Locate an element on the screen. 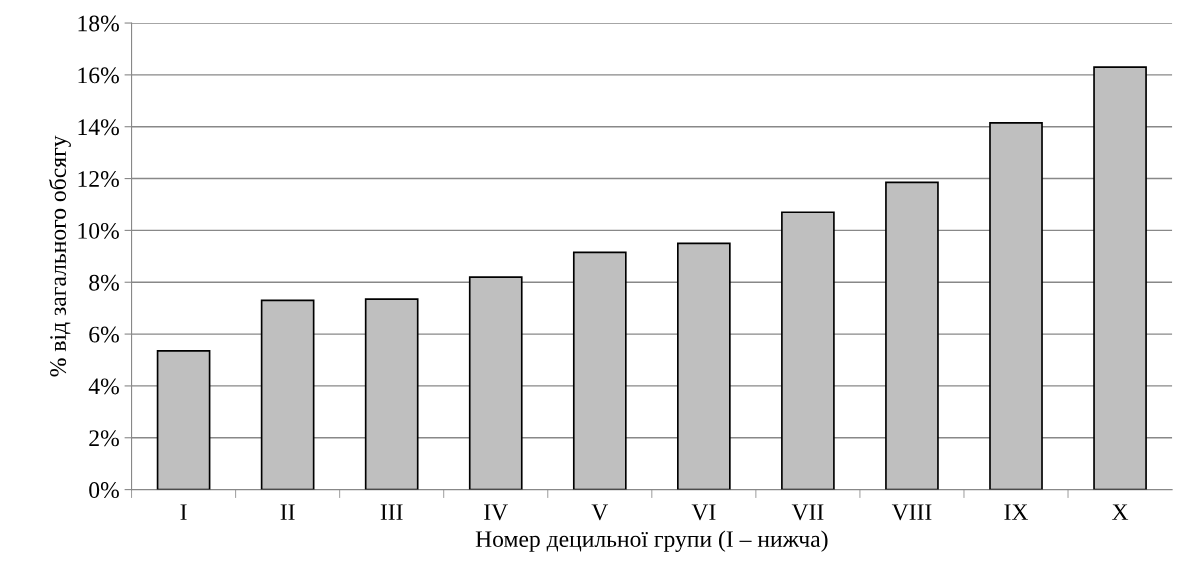 This screenshot has width=1196, height=576. x-tick-label: II is located at coordinates (287, 512).